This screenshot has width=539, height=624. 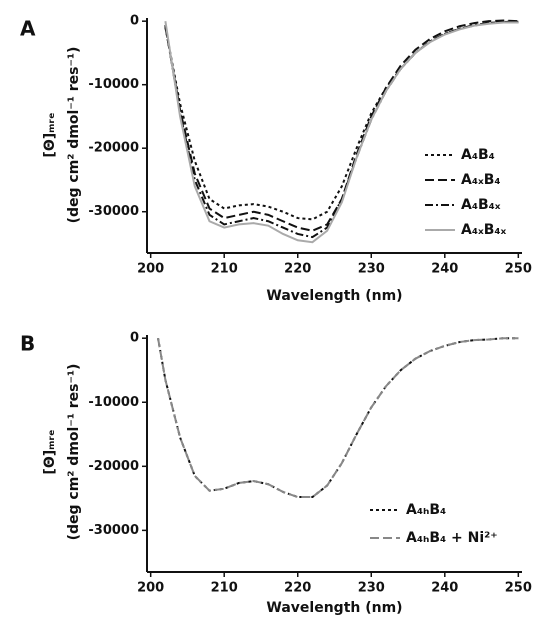 I want to click on legend-label: A₄B₄, so click(x=478, y=155).